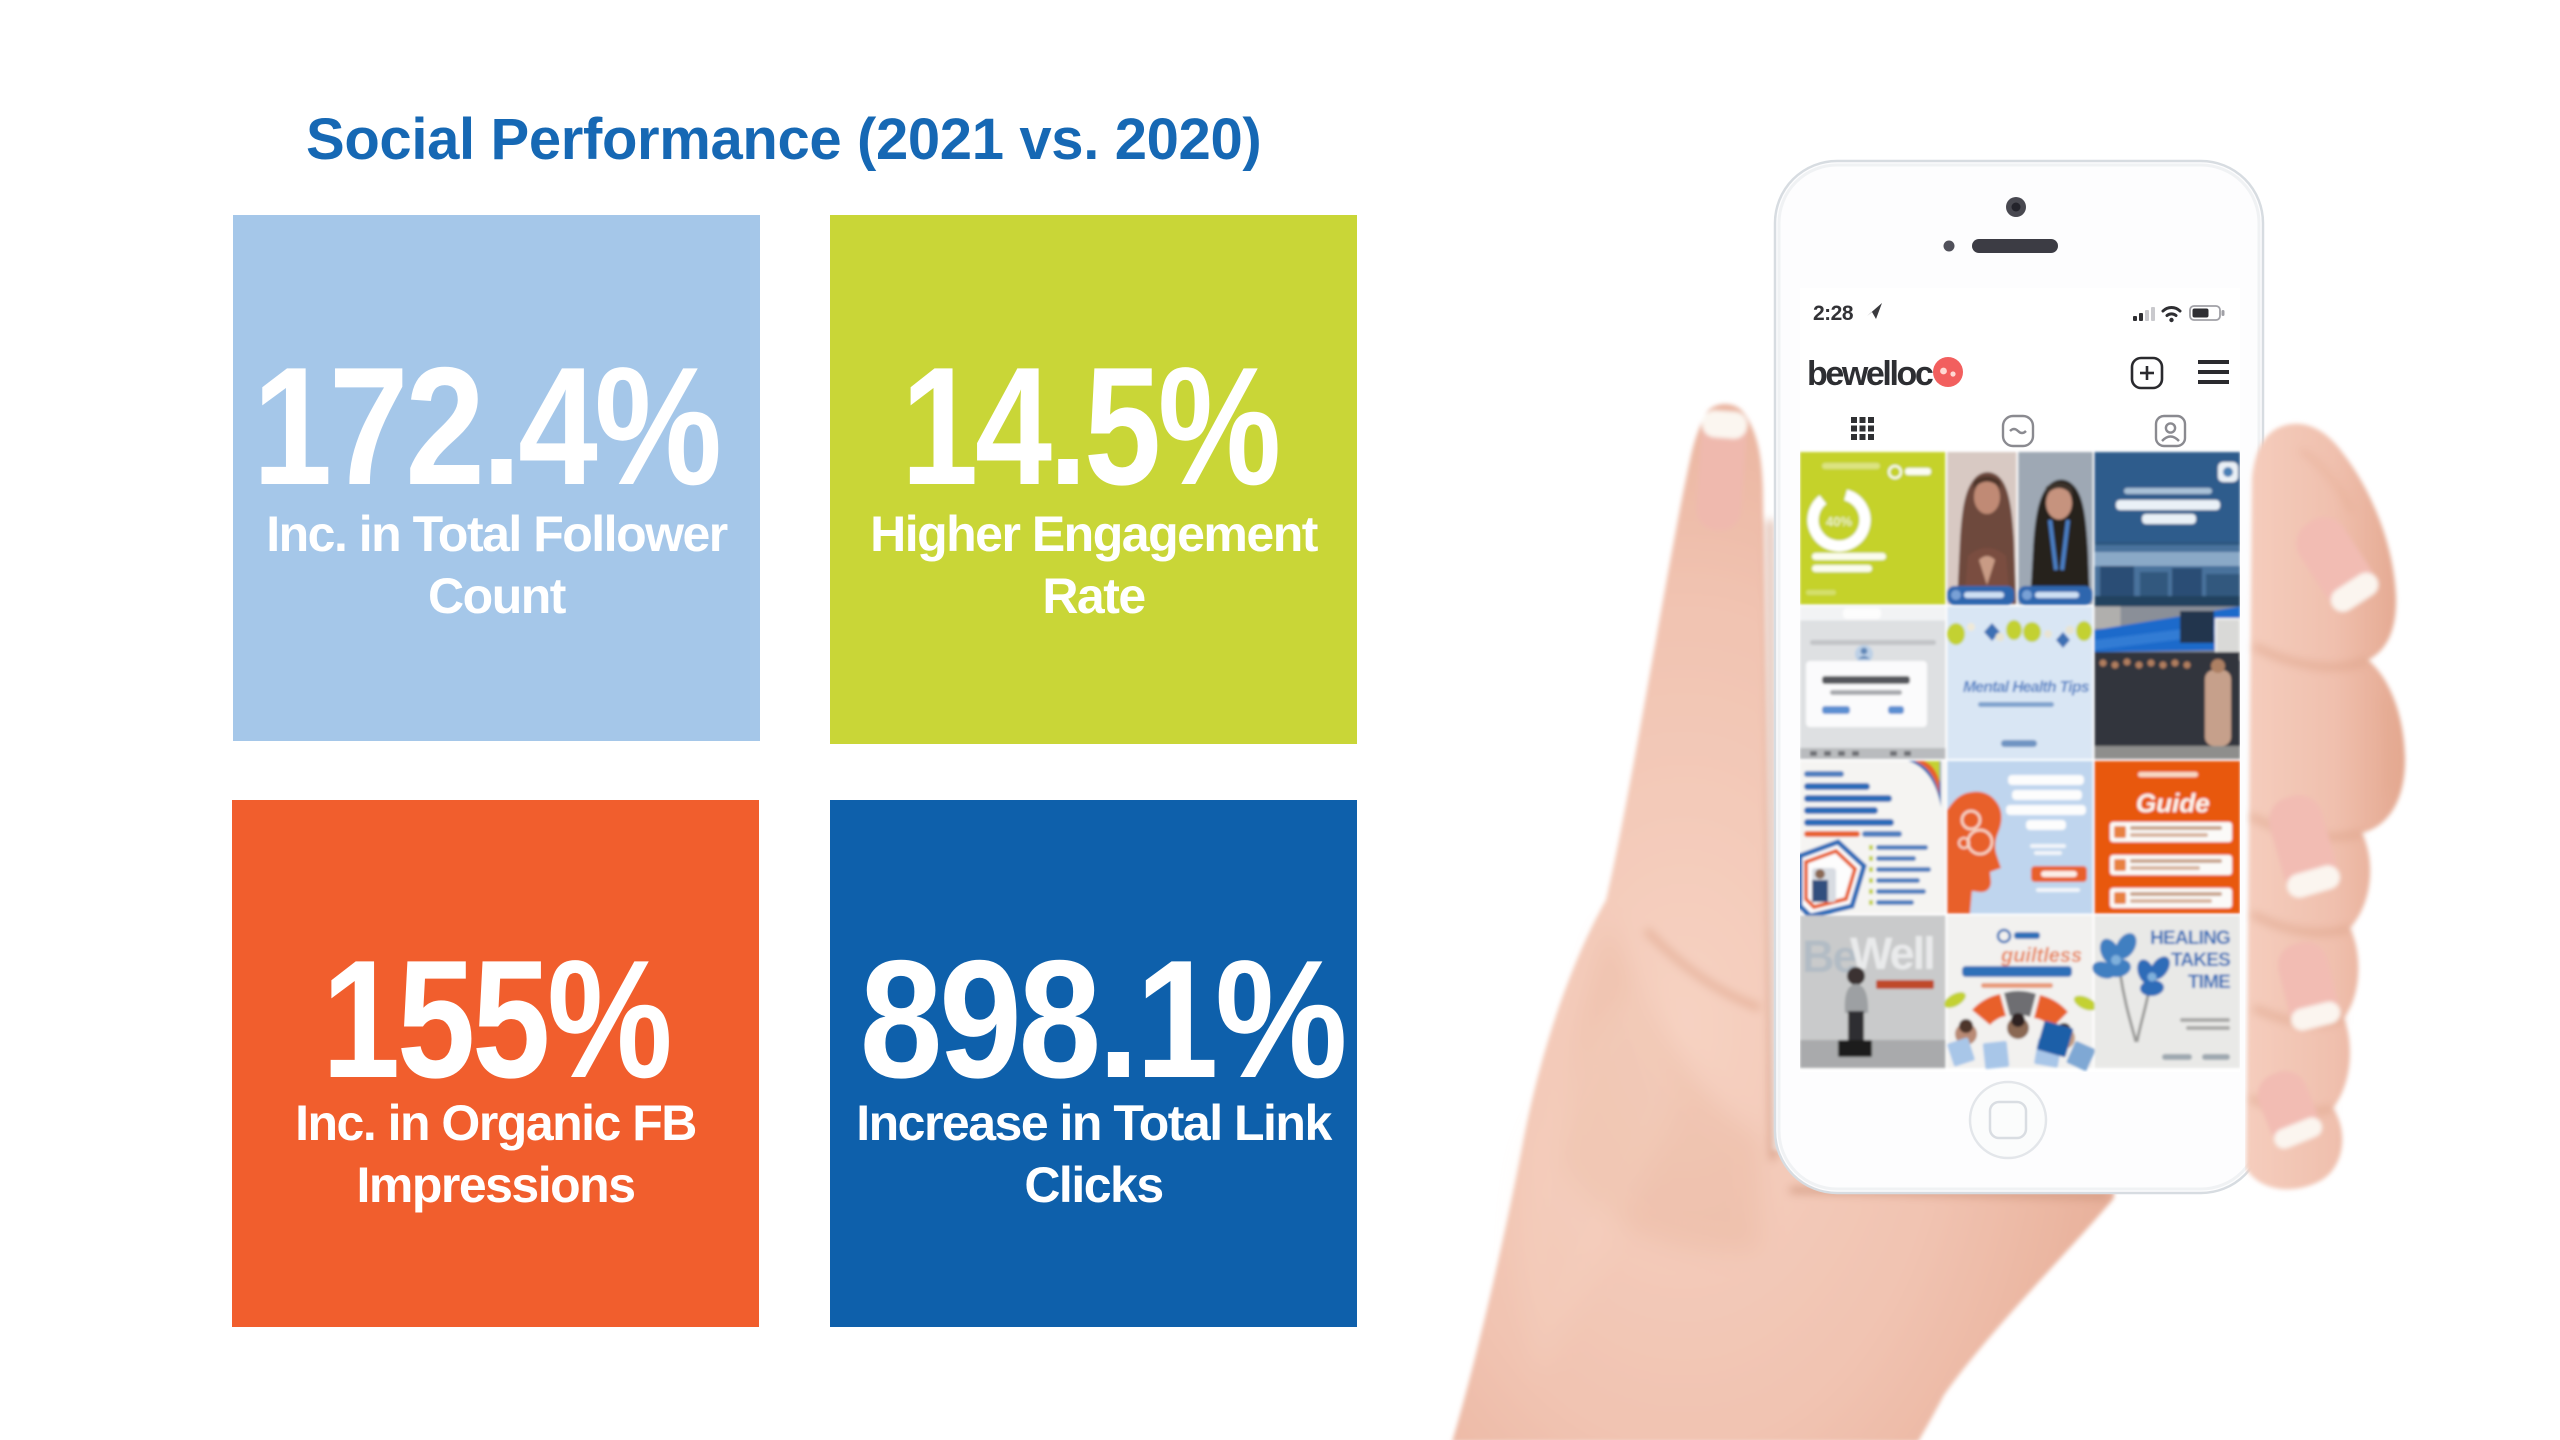 This screenshot has height=1440, width=2560. Describe the element at coordinates (2173, 803) in the screenshot. I see `svg-text: Guide` at that location.